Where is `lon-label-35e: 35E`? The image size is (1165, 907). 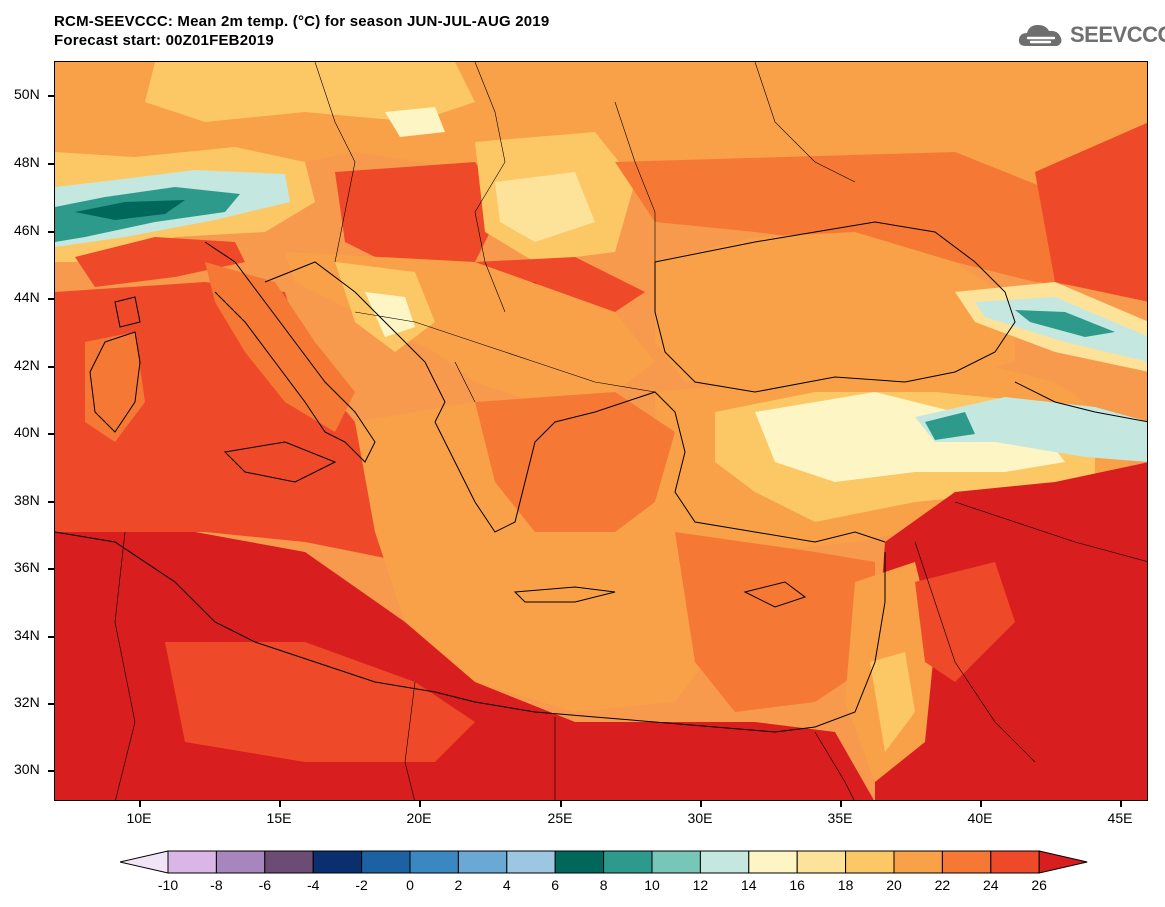
lon-label-35e: 35E is located at coordinates (840, 818).